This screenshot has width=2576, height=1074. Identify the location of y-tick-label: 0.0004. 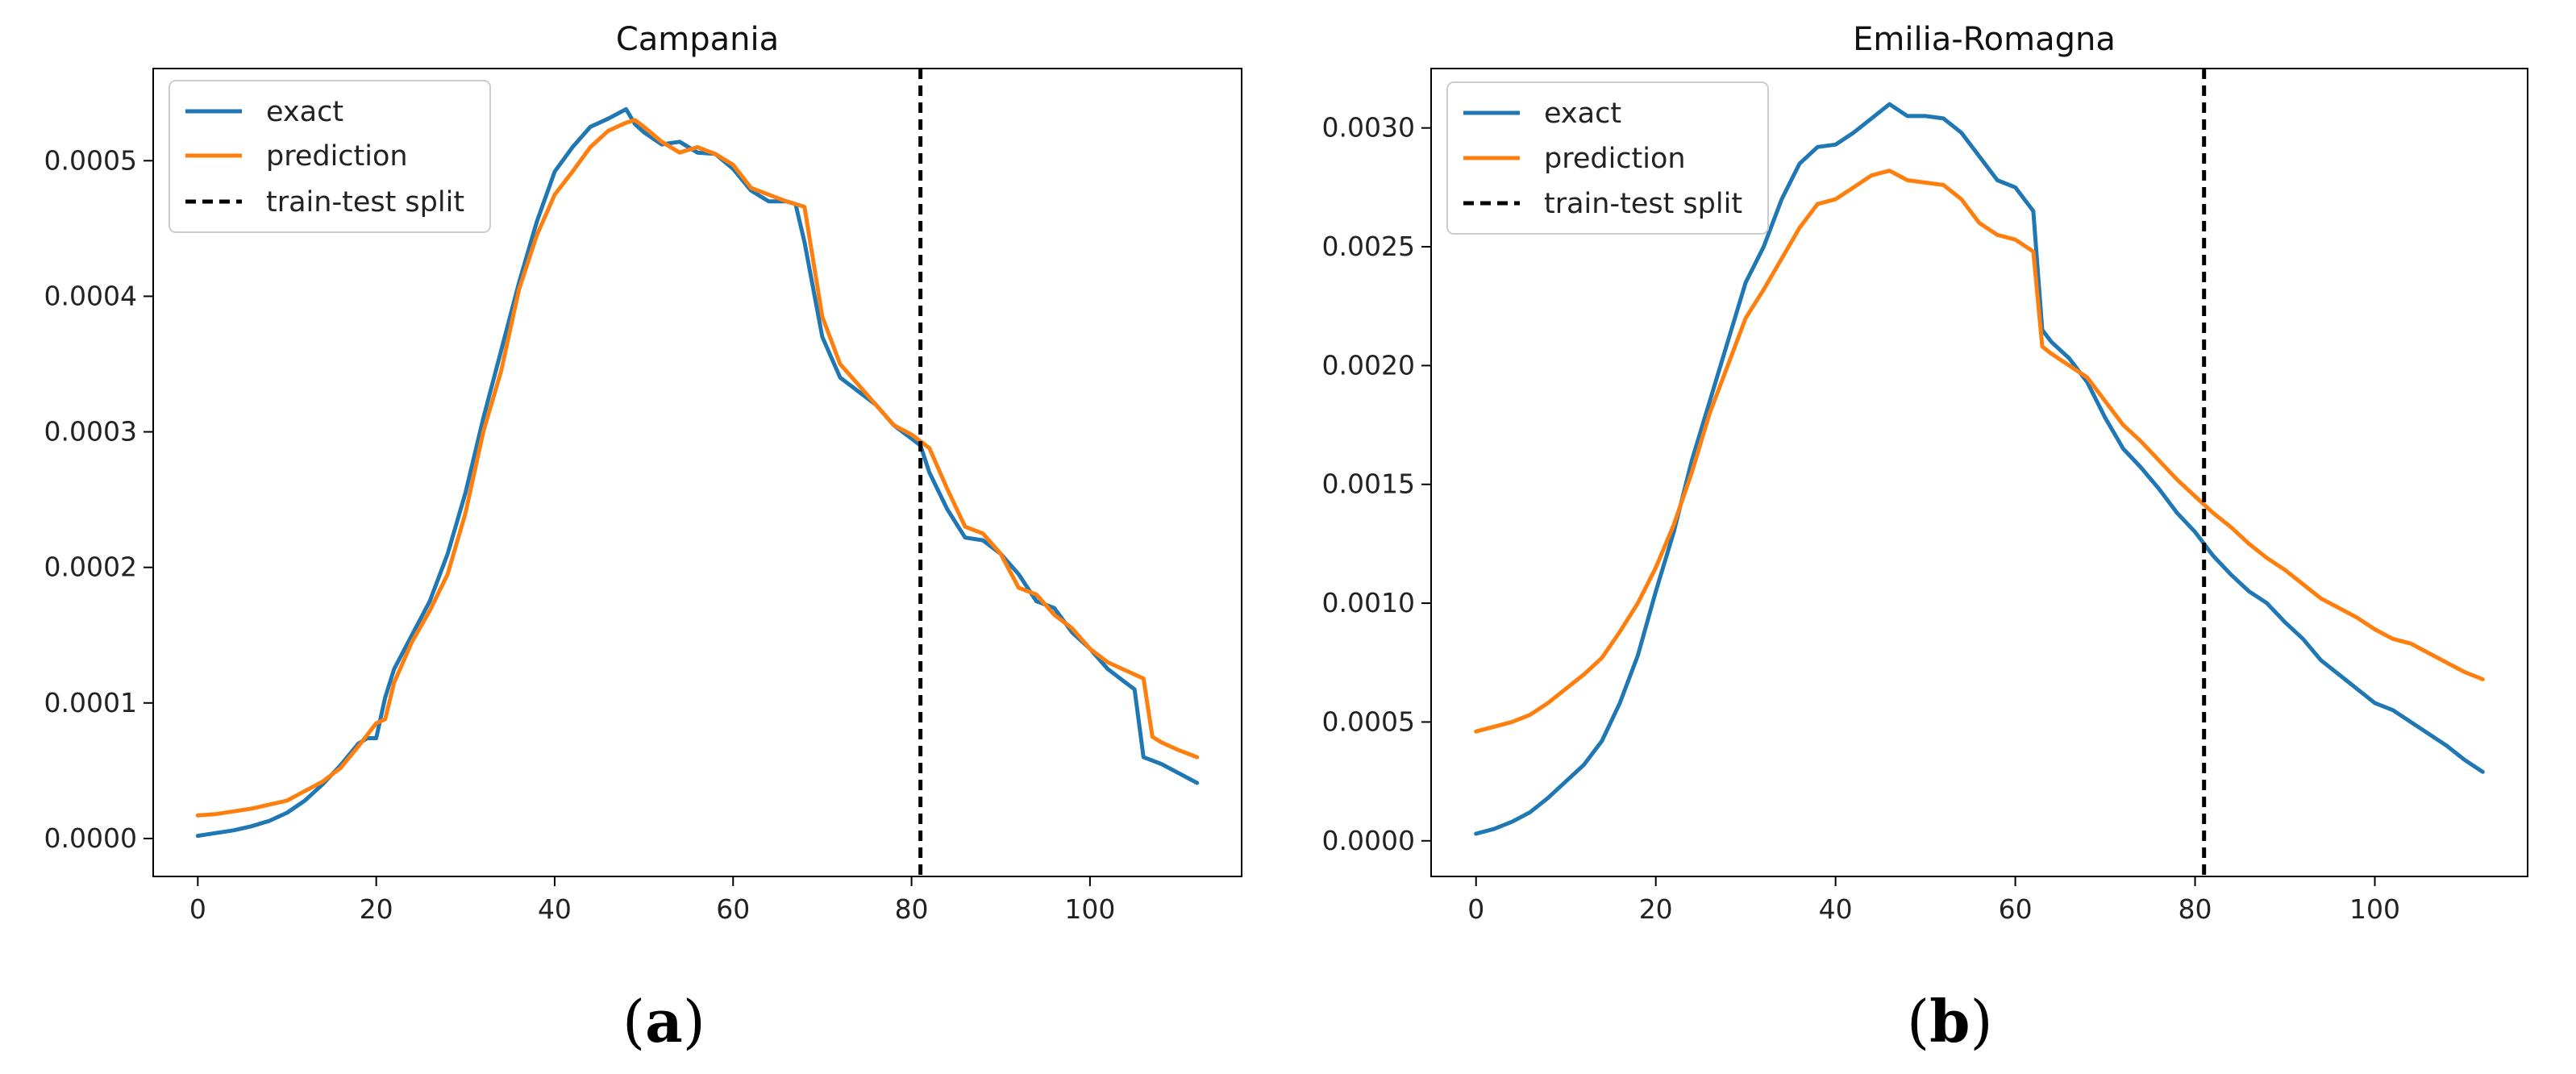
(90, 295).